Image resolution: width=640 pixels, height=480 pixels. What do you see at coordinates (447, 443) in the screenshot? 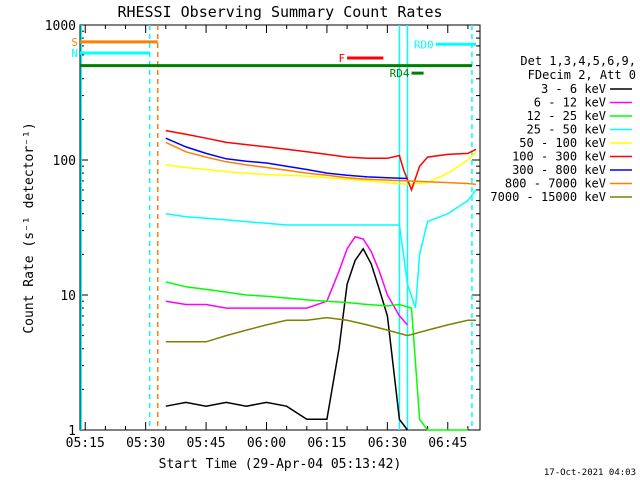
I see `x-tick-label: 06:45` at bounding box center [447, 443].